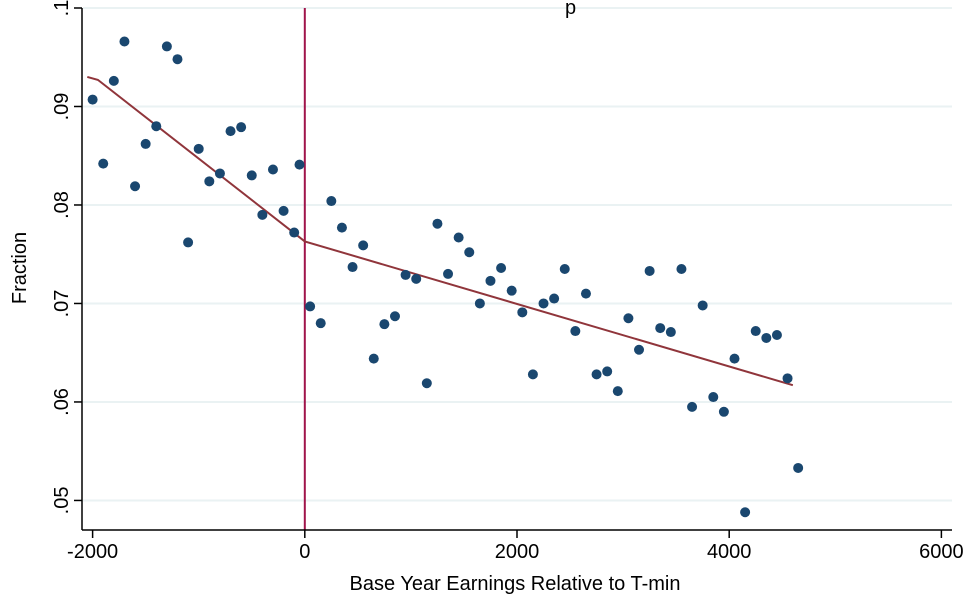 The height and width of the screenshot is (600, 969). What do you see at coordinates (304, 552) in the screenshot?
I see `x-tick-label: 0` at bounding box center [304, 552].